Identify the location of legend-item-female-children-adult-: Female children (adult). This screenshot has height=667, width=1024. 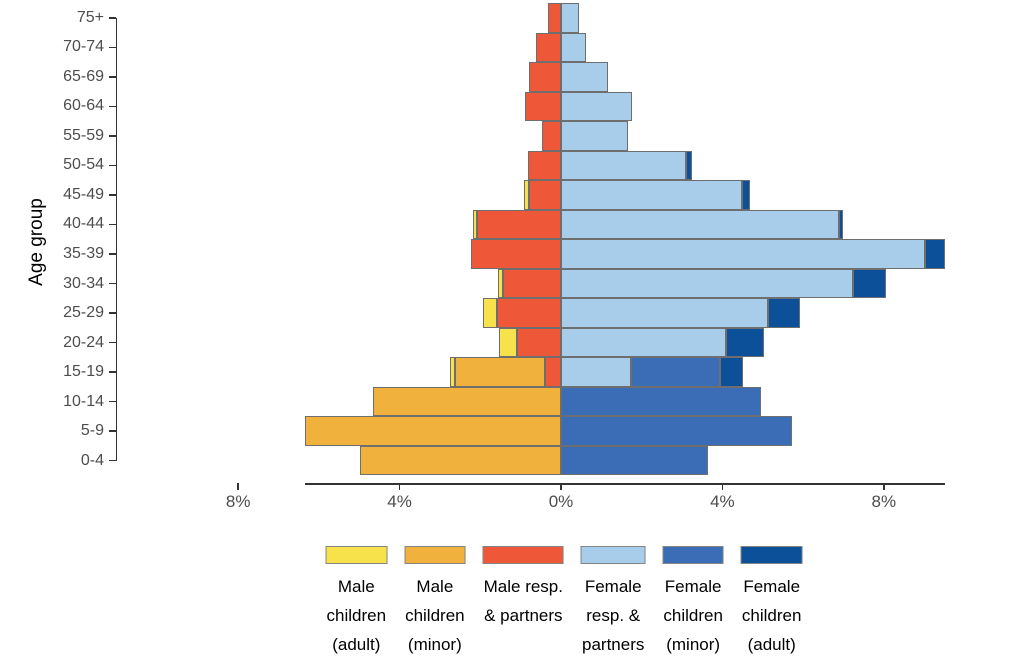
(772, 602).